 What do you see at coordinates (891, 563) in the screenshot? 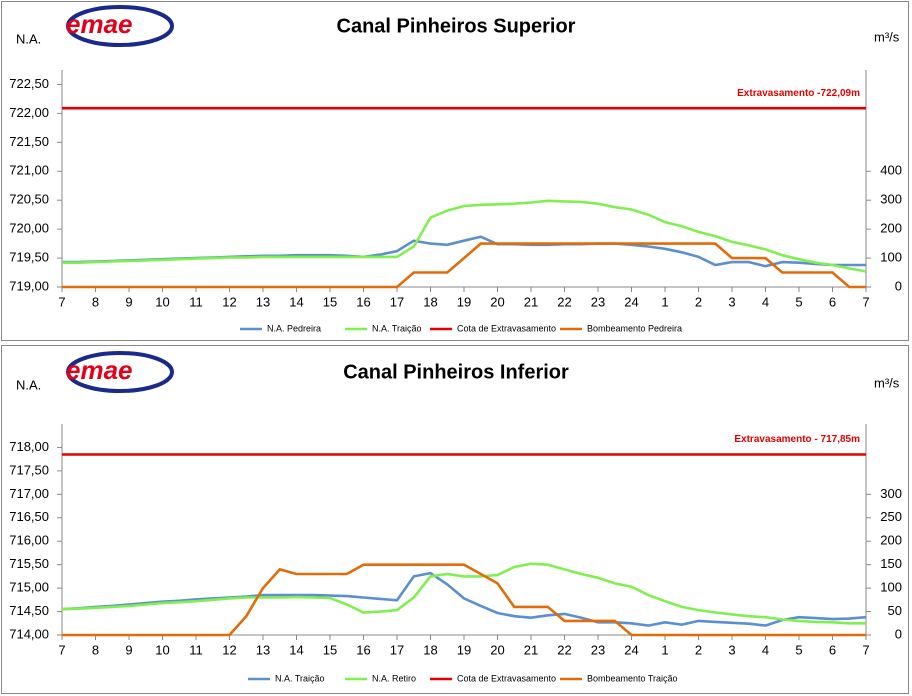
I see `y2-tick-label: 150` at bounding box center [891, 563].